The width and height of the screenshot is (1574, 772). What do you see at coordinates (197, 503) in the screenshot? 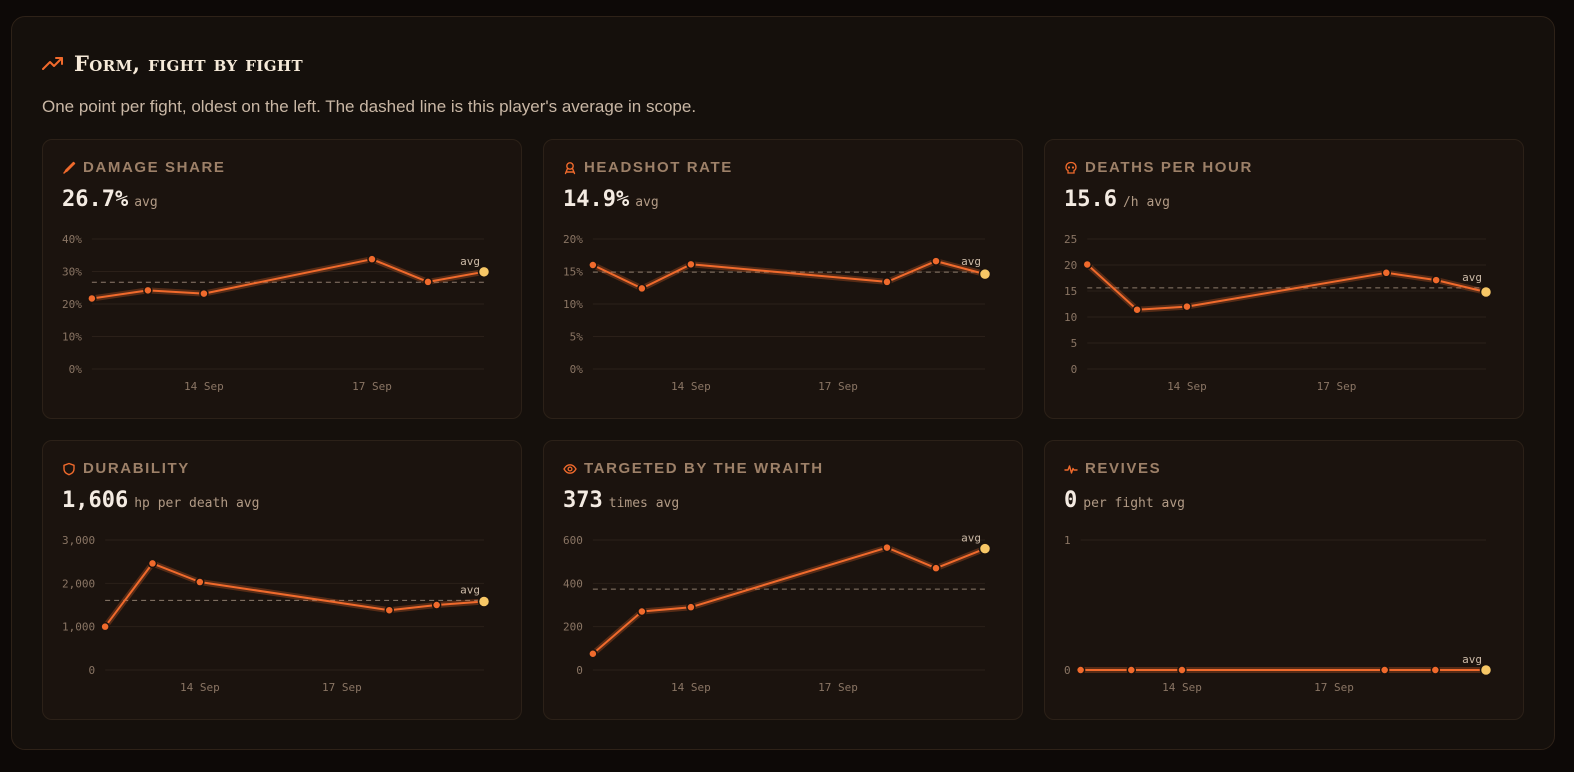
I see `card-unit: hp per death avg` at bounding box center [197, 503].